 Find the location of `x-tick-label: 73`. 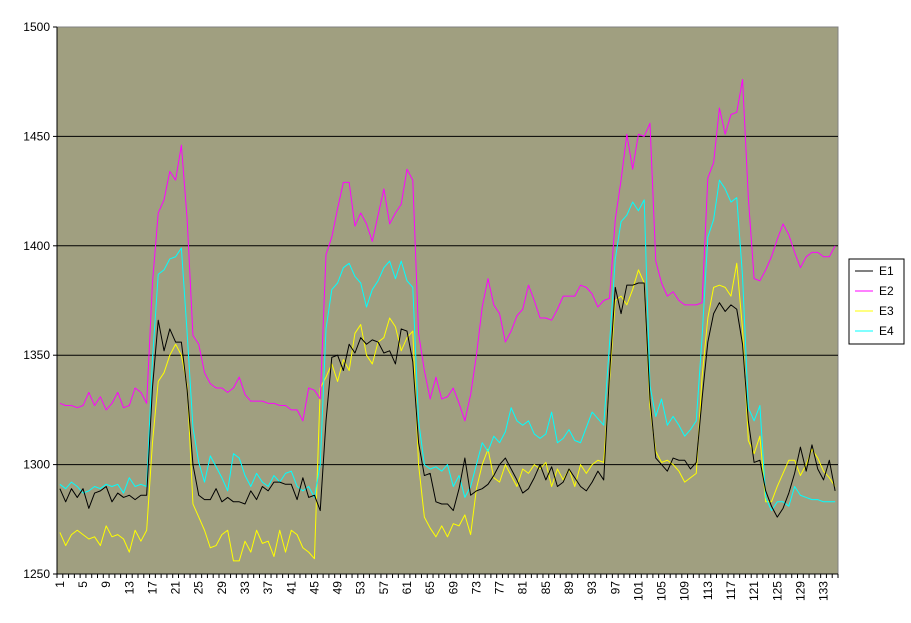

x-tick-label: 73 is located at coordinates (476, 588).